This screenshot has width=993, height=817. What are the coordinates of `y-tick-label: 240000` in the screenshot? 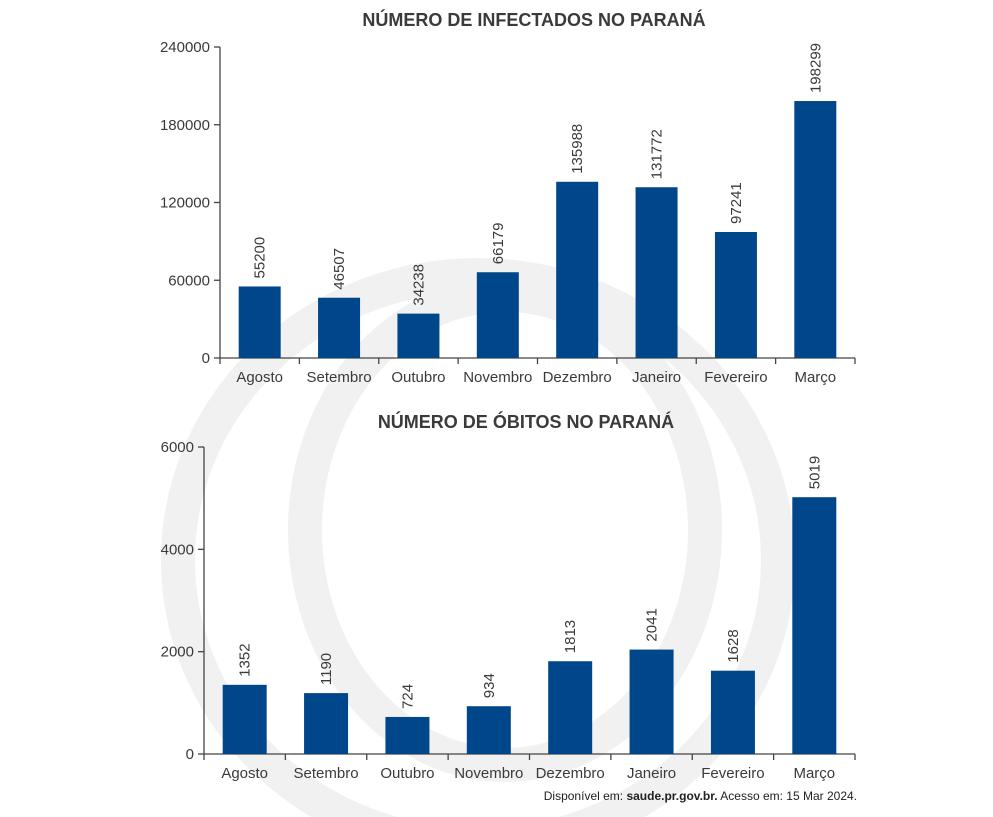 It's located at (185, 47).